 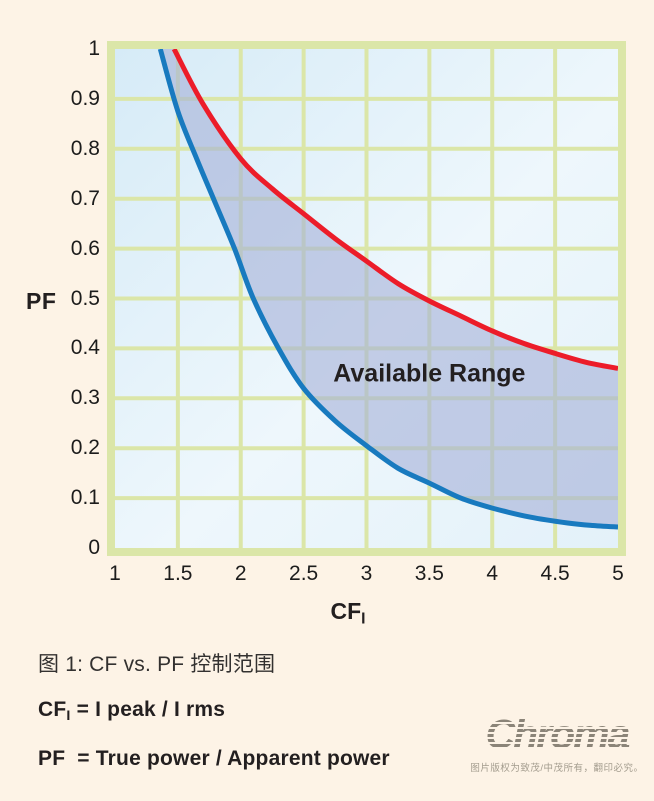 I want to click on y-tick-label: 0.1, so click(x=85, y=498).